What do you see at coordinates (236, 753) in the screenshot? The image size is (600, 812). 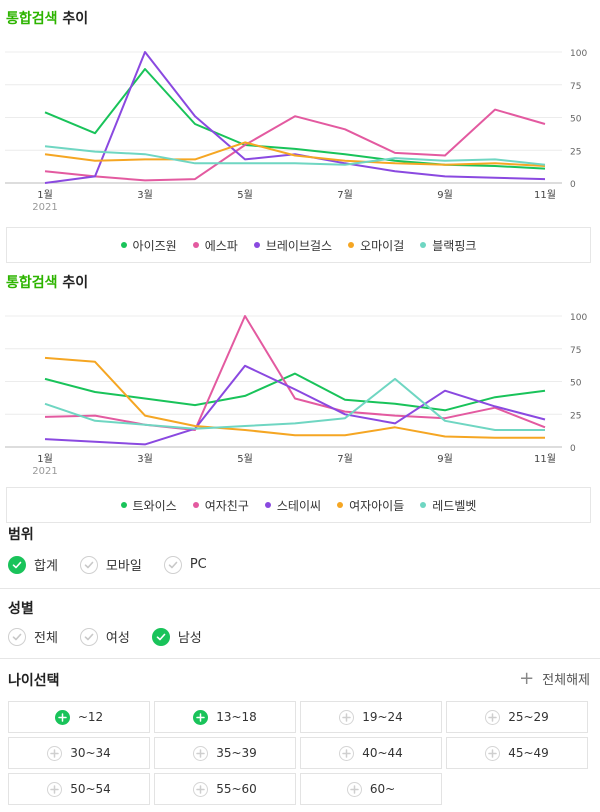 I see `age-option-label: 35~39` at bounding box center [236, 753].